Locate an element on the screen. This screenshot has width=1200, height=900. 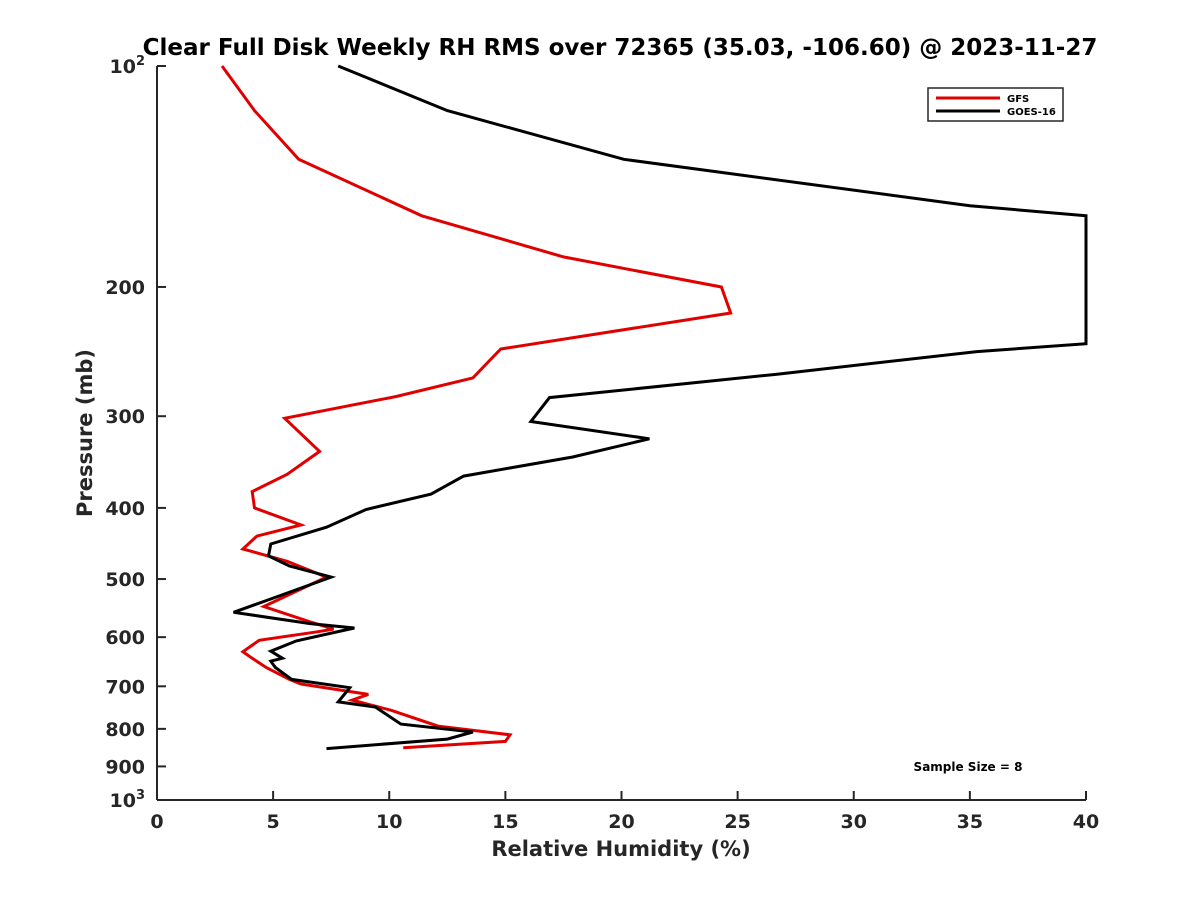
y-tick-label: 400 is located at coordinates (125, 509).